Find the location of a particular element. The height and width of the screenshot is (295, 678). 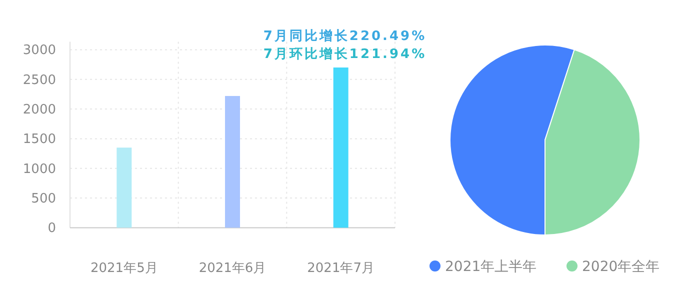

legend-label: 2020年全年 is located at coordinates (621, 267).